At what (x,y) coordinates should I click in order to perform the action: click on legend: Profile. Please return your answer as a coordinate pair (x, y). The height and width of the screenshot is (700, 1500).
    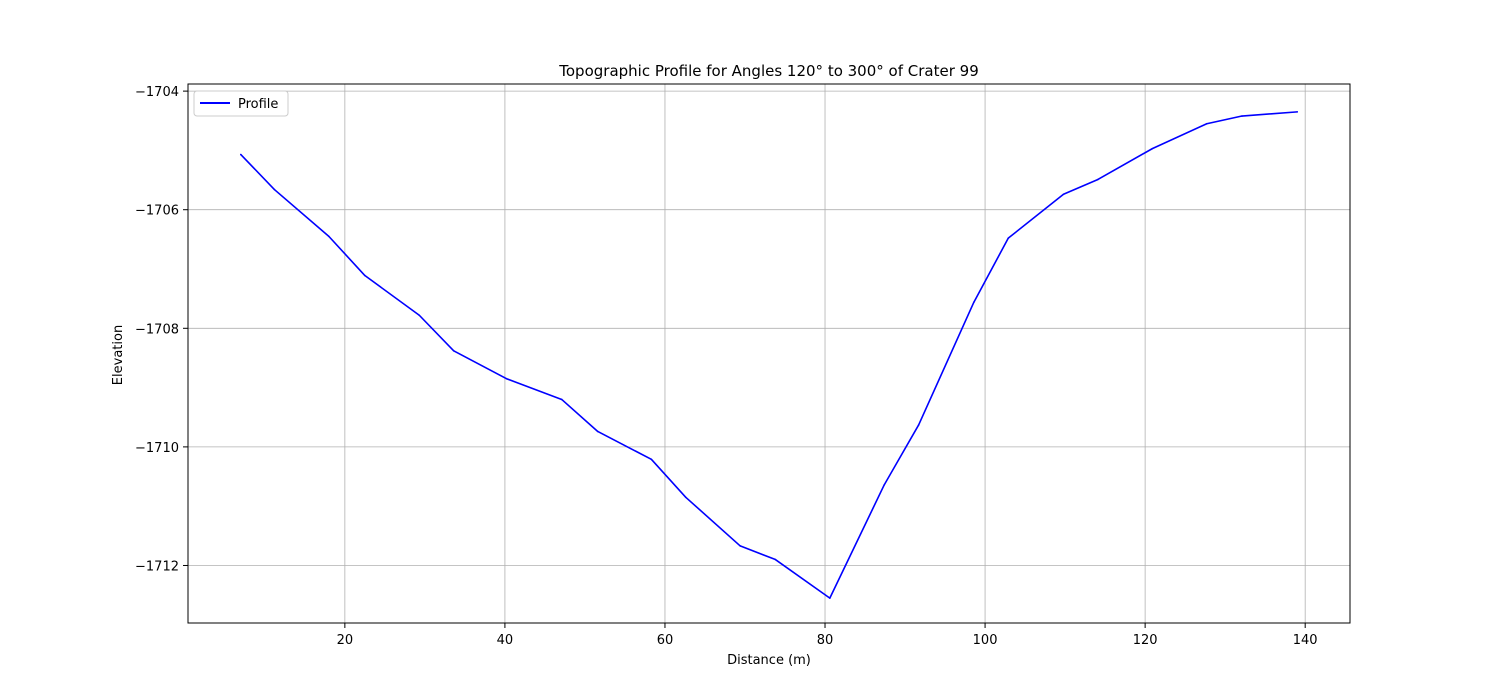
    Looking at the image, I should click on (241, 103).